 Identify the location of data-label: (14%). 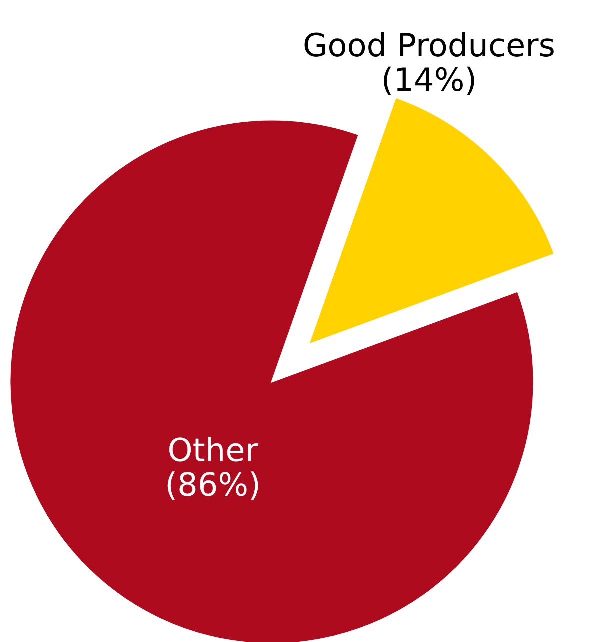
(429, 81).